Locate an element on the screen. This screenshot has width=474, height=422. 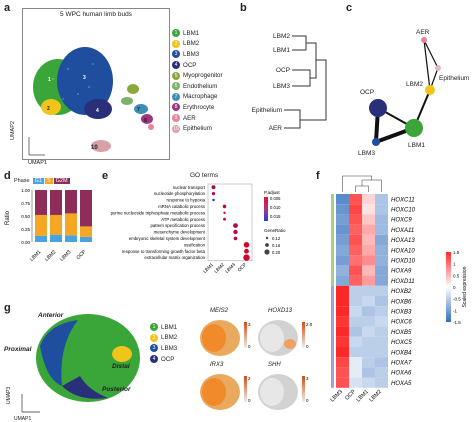
heatmap-row-label: HOXB5 is located at coordinates (401, 333).